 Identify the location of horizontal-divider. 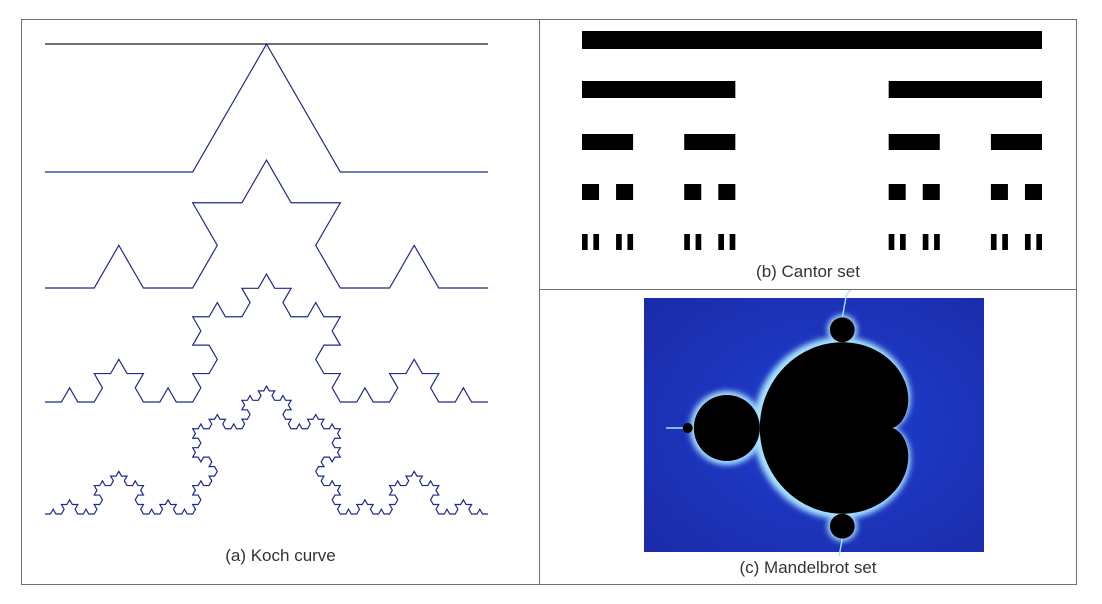
(808, 289).